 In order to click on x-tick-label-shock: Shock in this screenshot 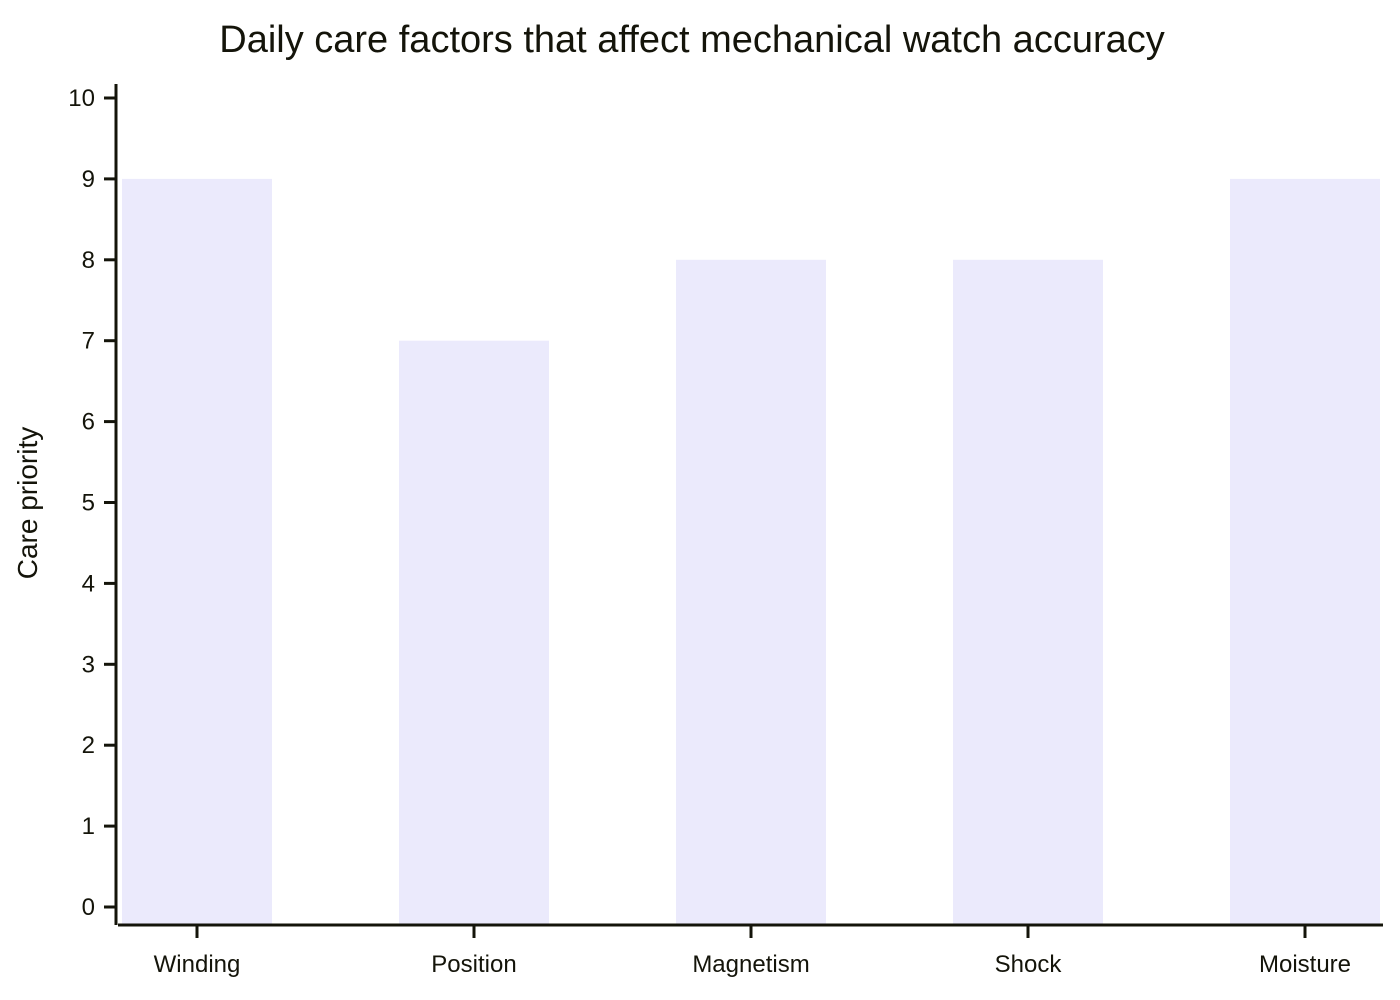, I will do `click(1029, 964)`.